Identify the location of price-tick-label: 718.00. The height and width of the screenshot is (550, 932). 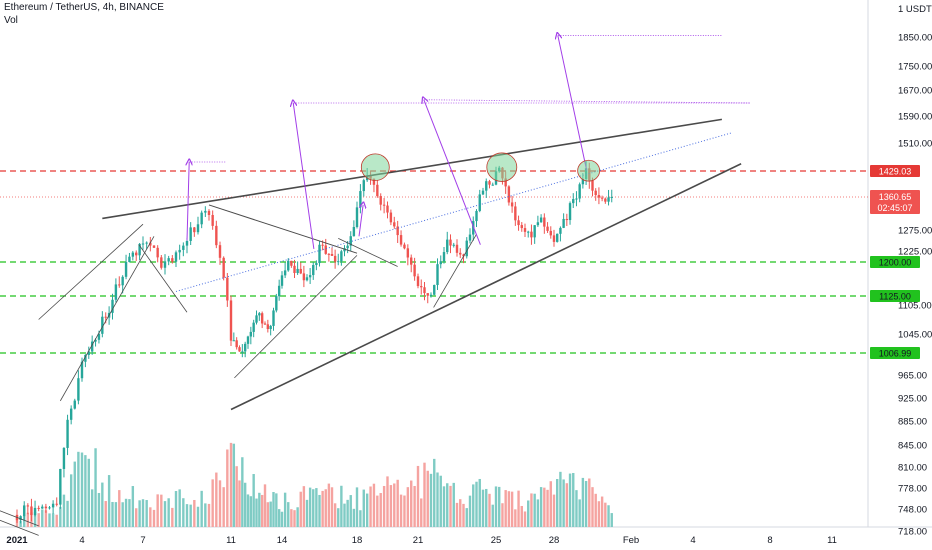
(912, 532).